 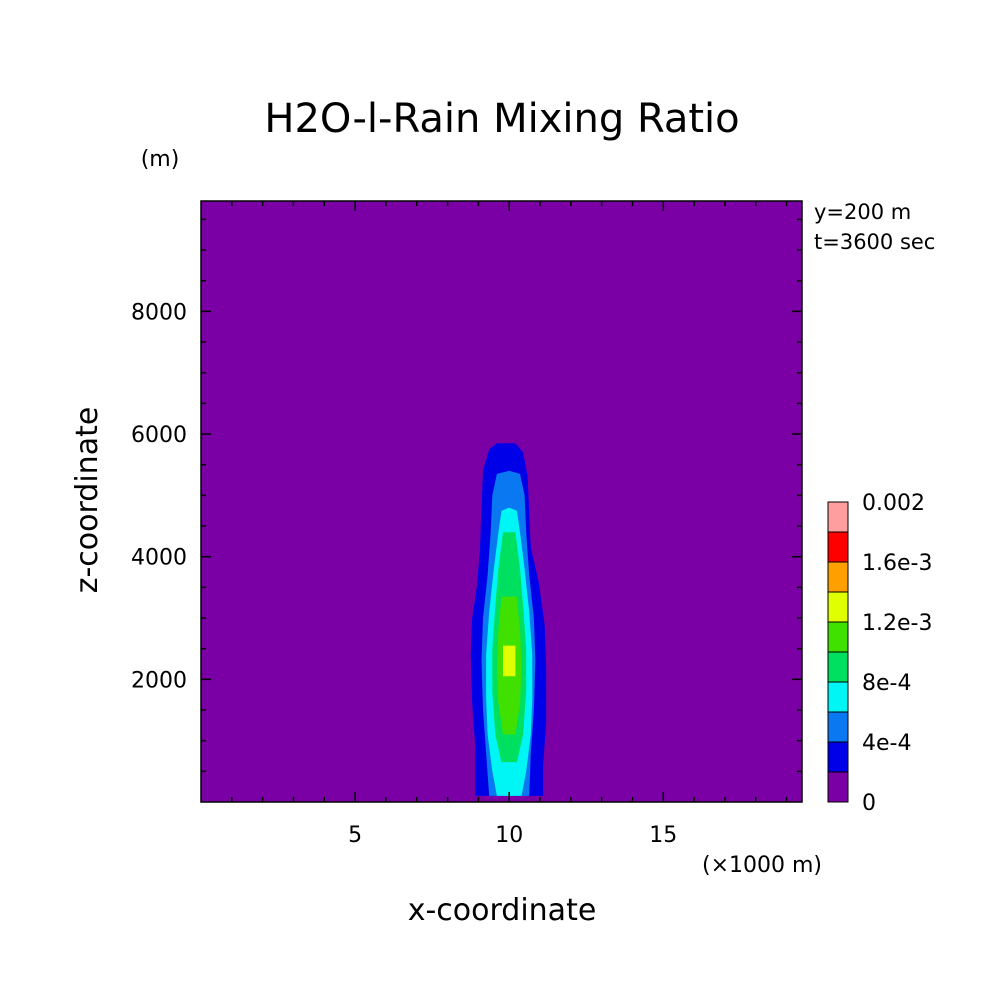 What do you see at coordinates (509, 835) in the screenshot?
I see `x-tick-label: 10` at bounding box center [509, 835].